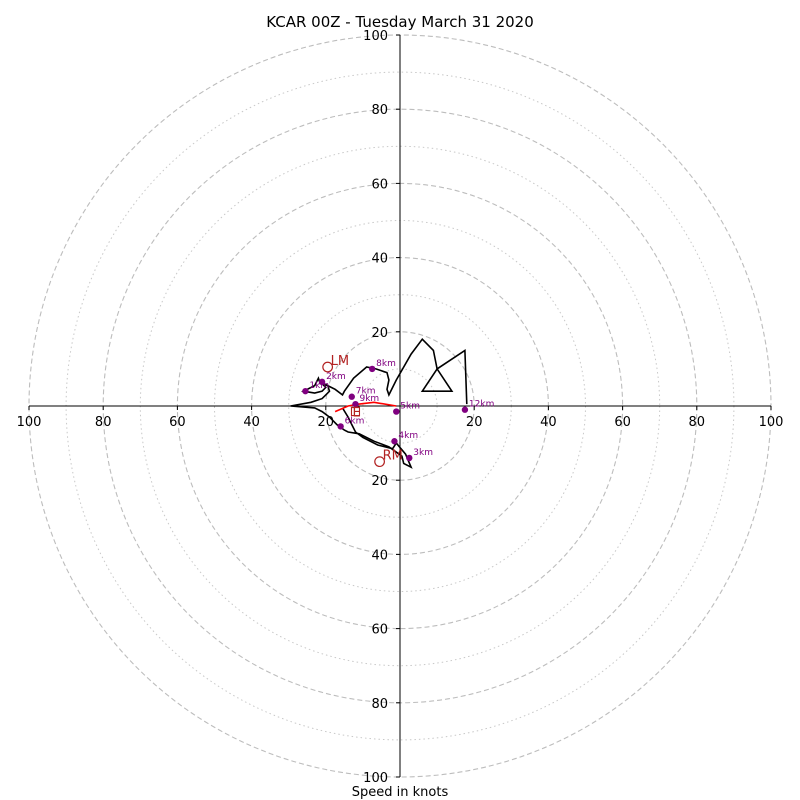  What do you see at coordinates (396, 411) in the screenshot?
I see `height-dot-5km` at bounding box center [396, 411].